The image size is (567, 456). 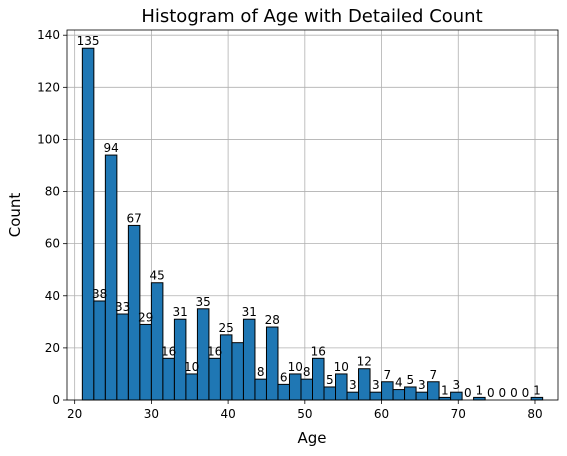 What do you see at coordinates (203, 302) in the screenshot?
I see `bar-value-label: 35` at bounding box center [203, 302].